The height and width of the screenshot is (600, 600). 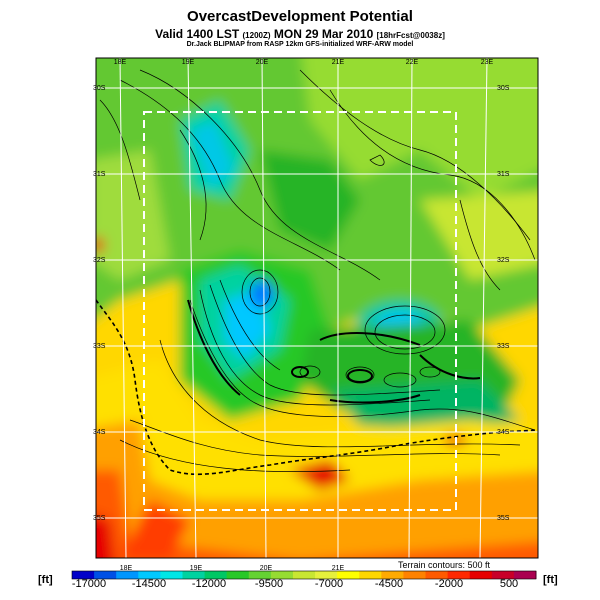 I want to click on unit-right: [ft], so click(x=550, y=580).